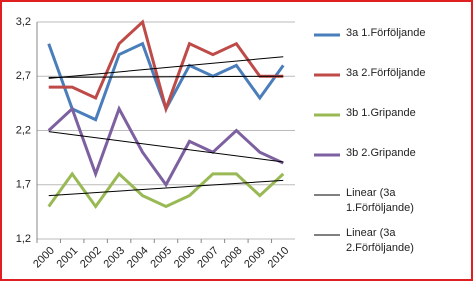  I want to click on legend-label: 3b 2.Gripande, so click(381, 153).